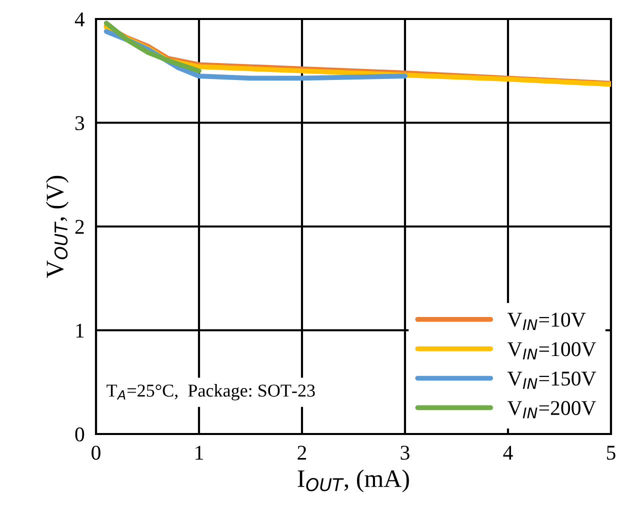 Image resolution: width=619 pixels, height=510 pixels. What do you see at coordinates (80, 331) in the screenshot?
I see `y-tick-label: 1` at bounding box center [80, 331].